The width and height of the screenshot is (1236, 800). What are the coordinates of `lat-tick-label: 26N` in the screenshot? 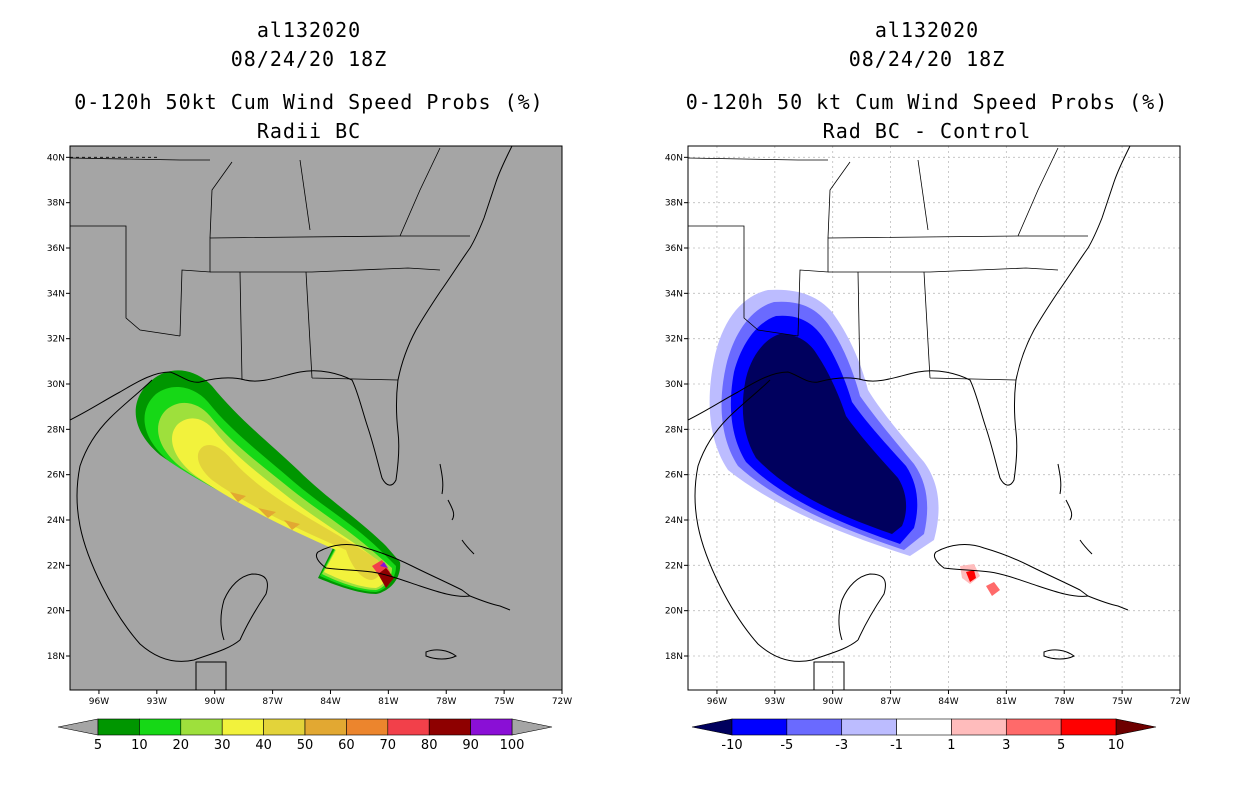 It's located at (674, 476).